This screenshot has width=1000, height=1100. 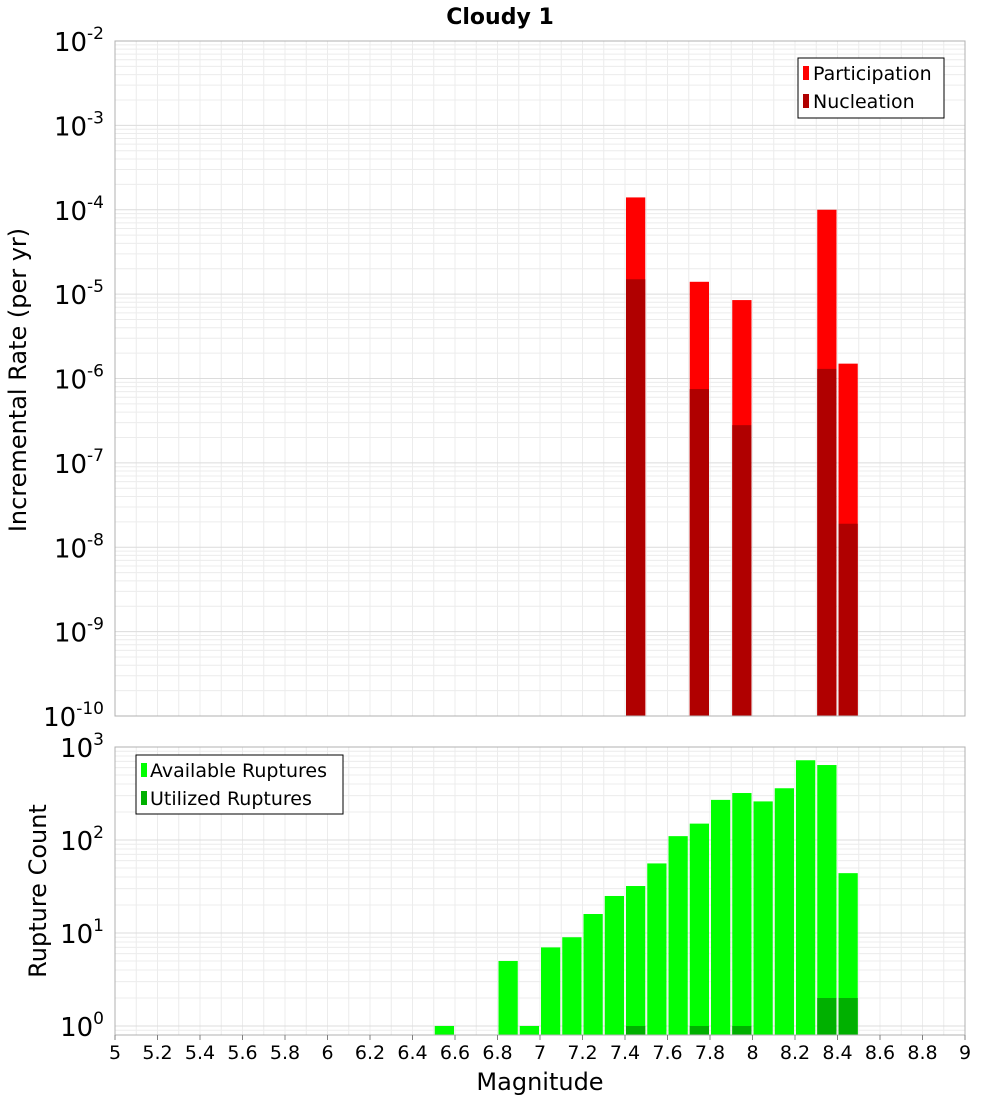 I want to click on legend-label-nucleation: Nucleation, so click(x=864, y=102).